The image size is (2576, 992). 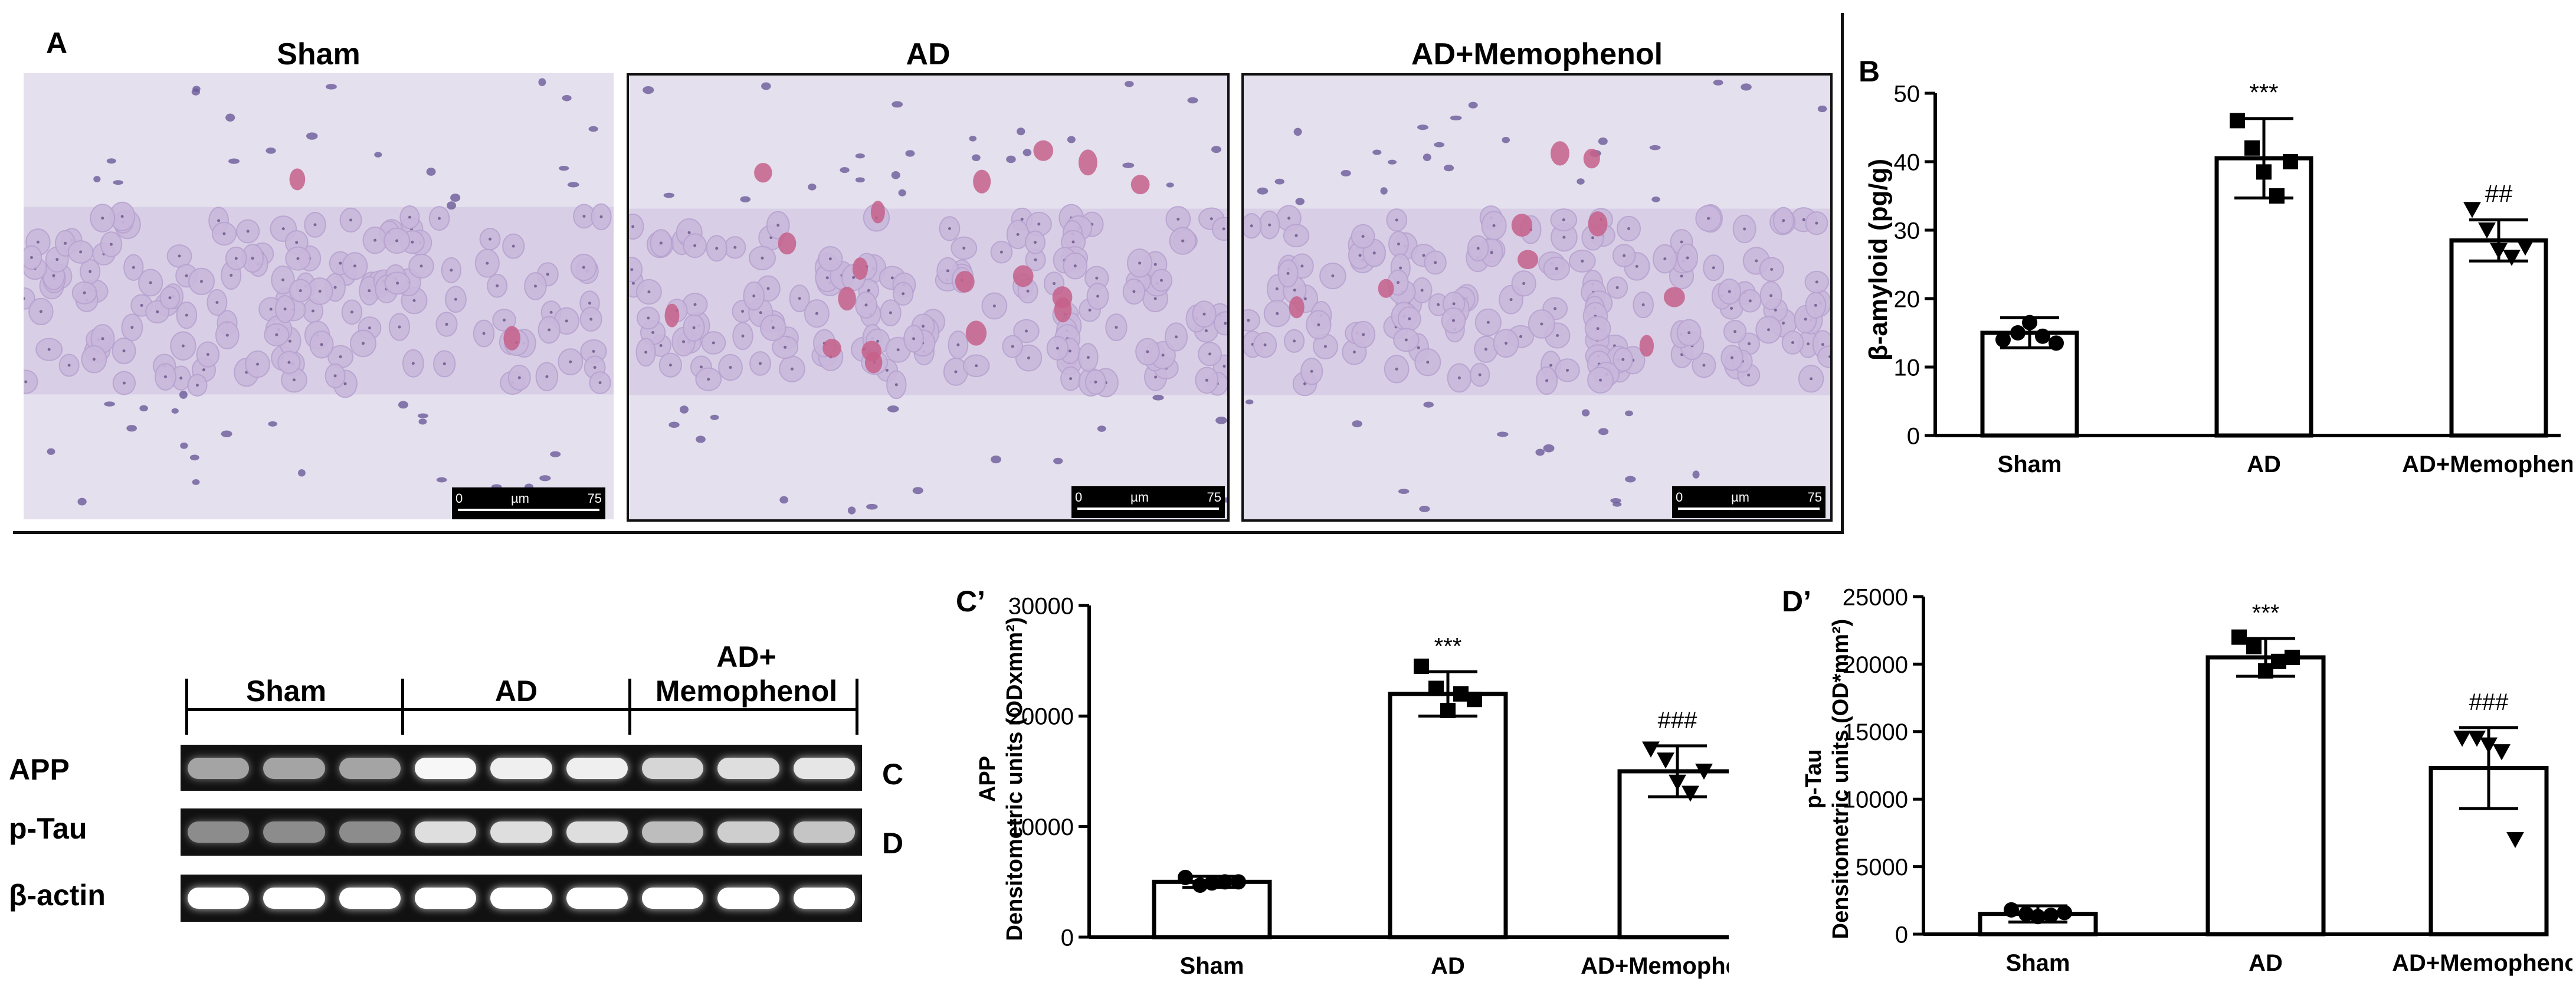 What do you see at coordinates (1740, 497) in the screenshot?
I see `scale-unit: µm` at bounding box center [1740, 497].